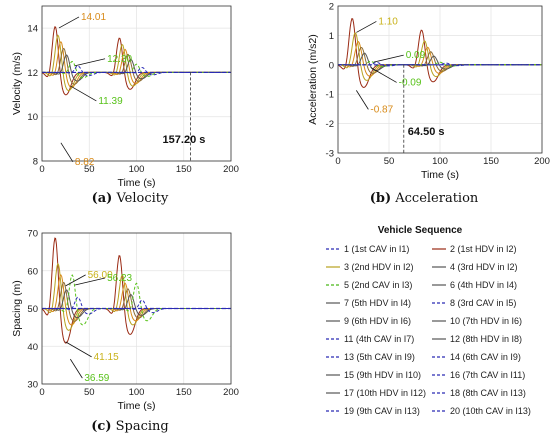  I want to click on y-tick-label: 40, so click(32, 347).